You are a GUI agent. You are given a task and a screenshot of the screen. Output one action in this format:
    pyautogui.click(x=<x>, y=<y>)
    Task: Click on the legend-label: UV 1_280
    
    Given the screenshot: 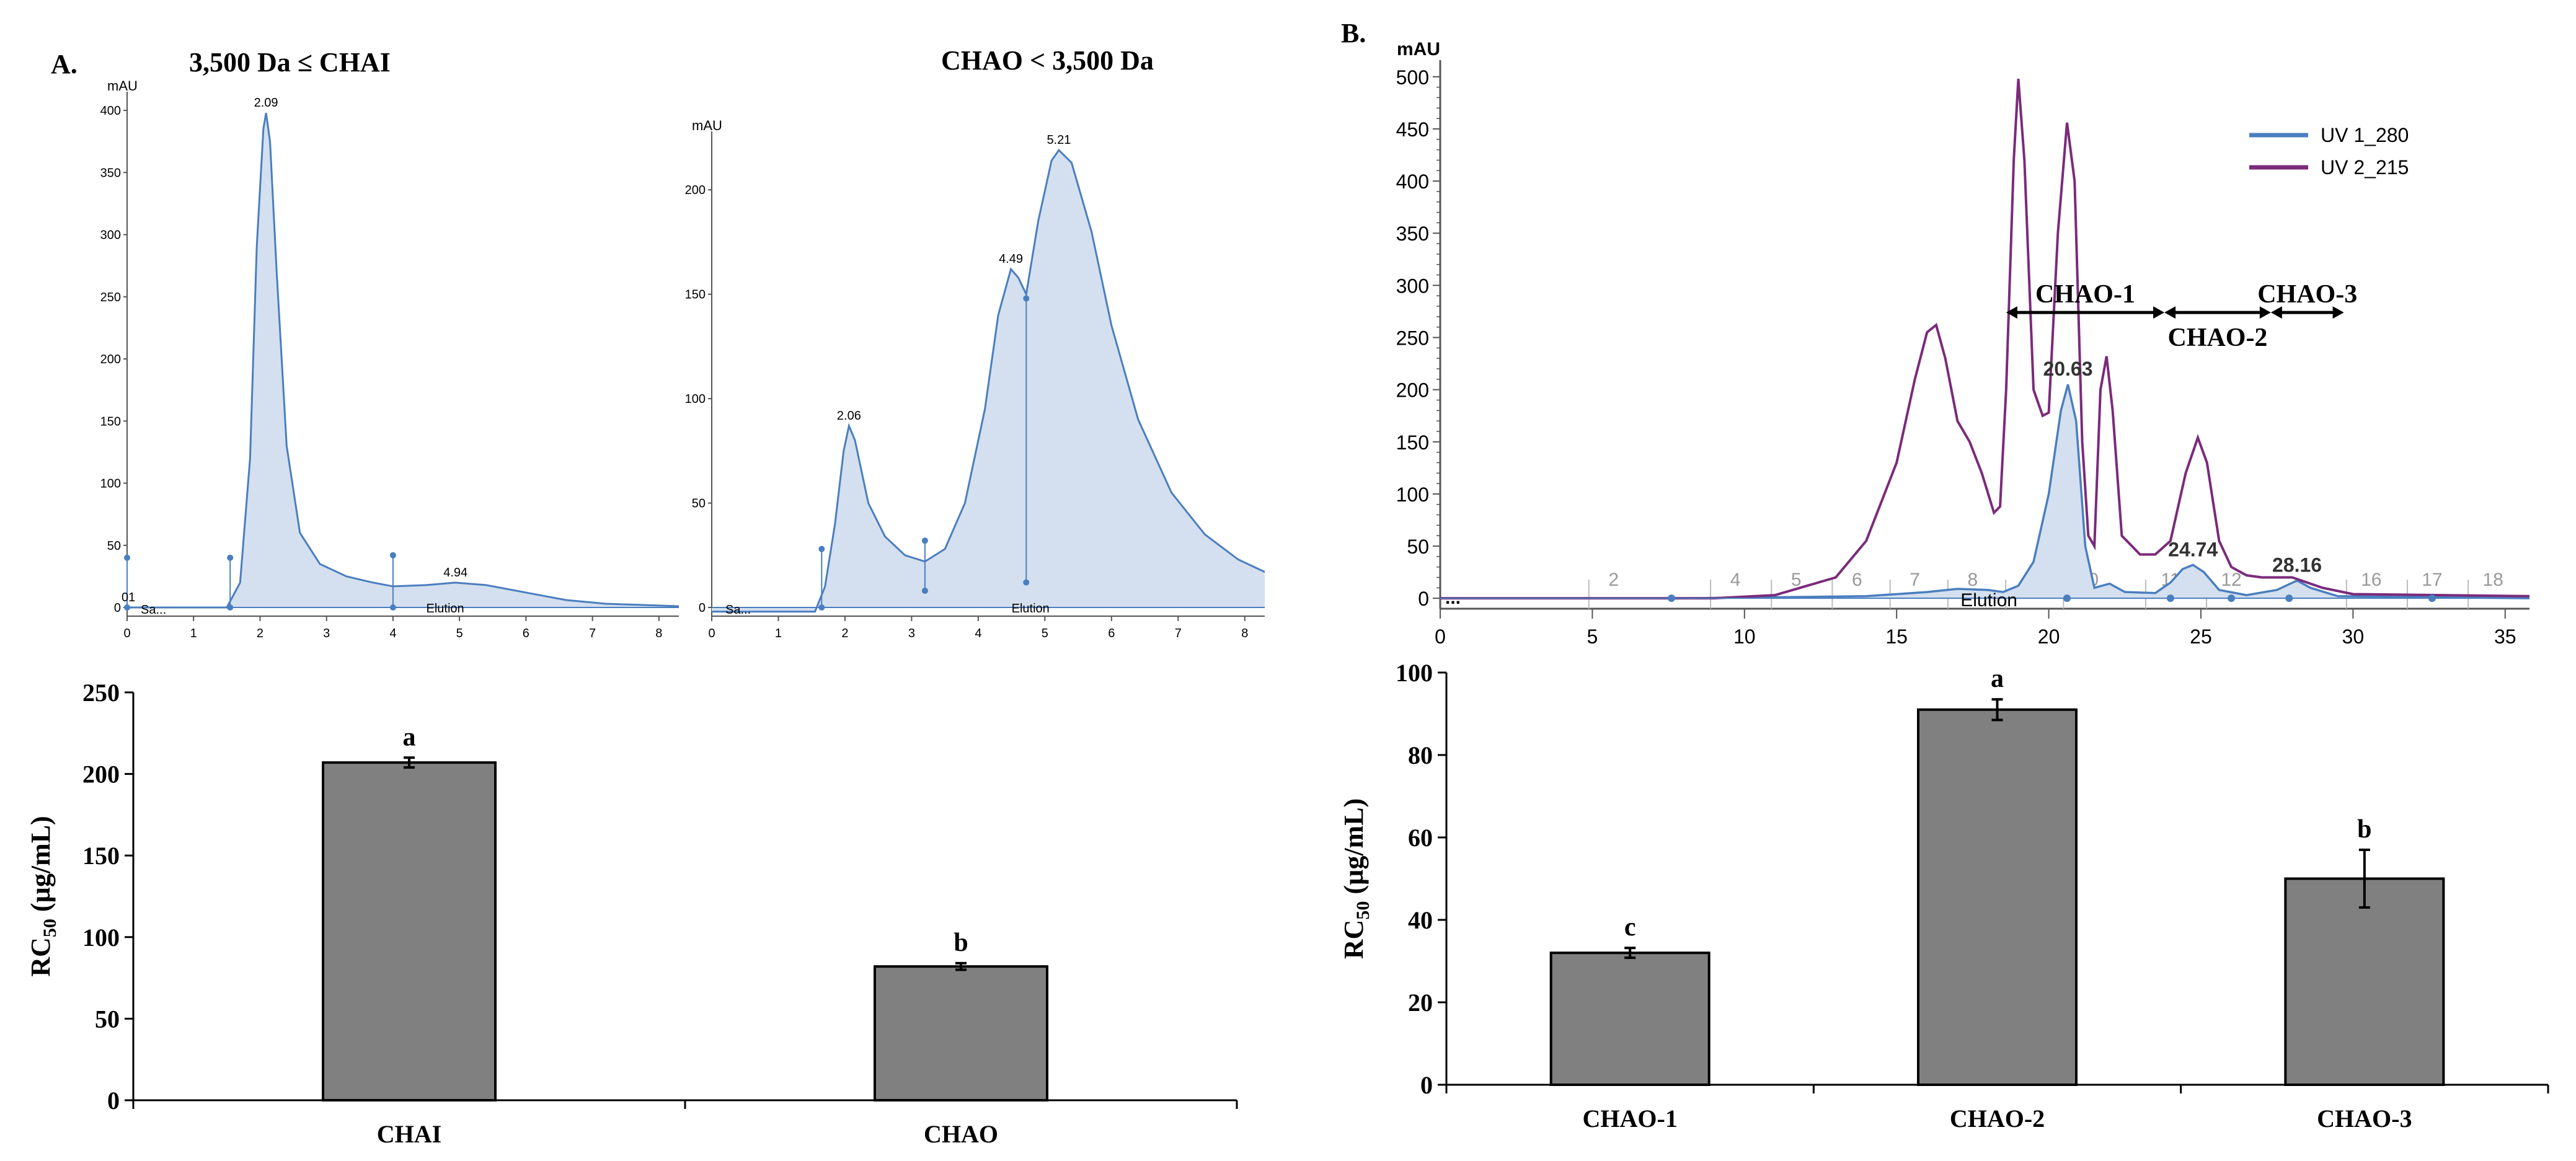 What is the action you would take?
    pyautogui.click(x=2365, y=135)
    